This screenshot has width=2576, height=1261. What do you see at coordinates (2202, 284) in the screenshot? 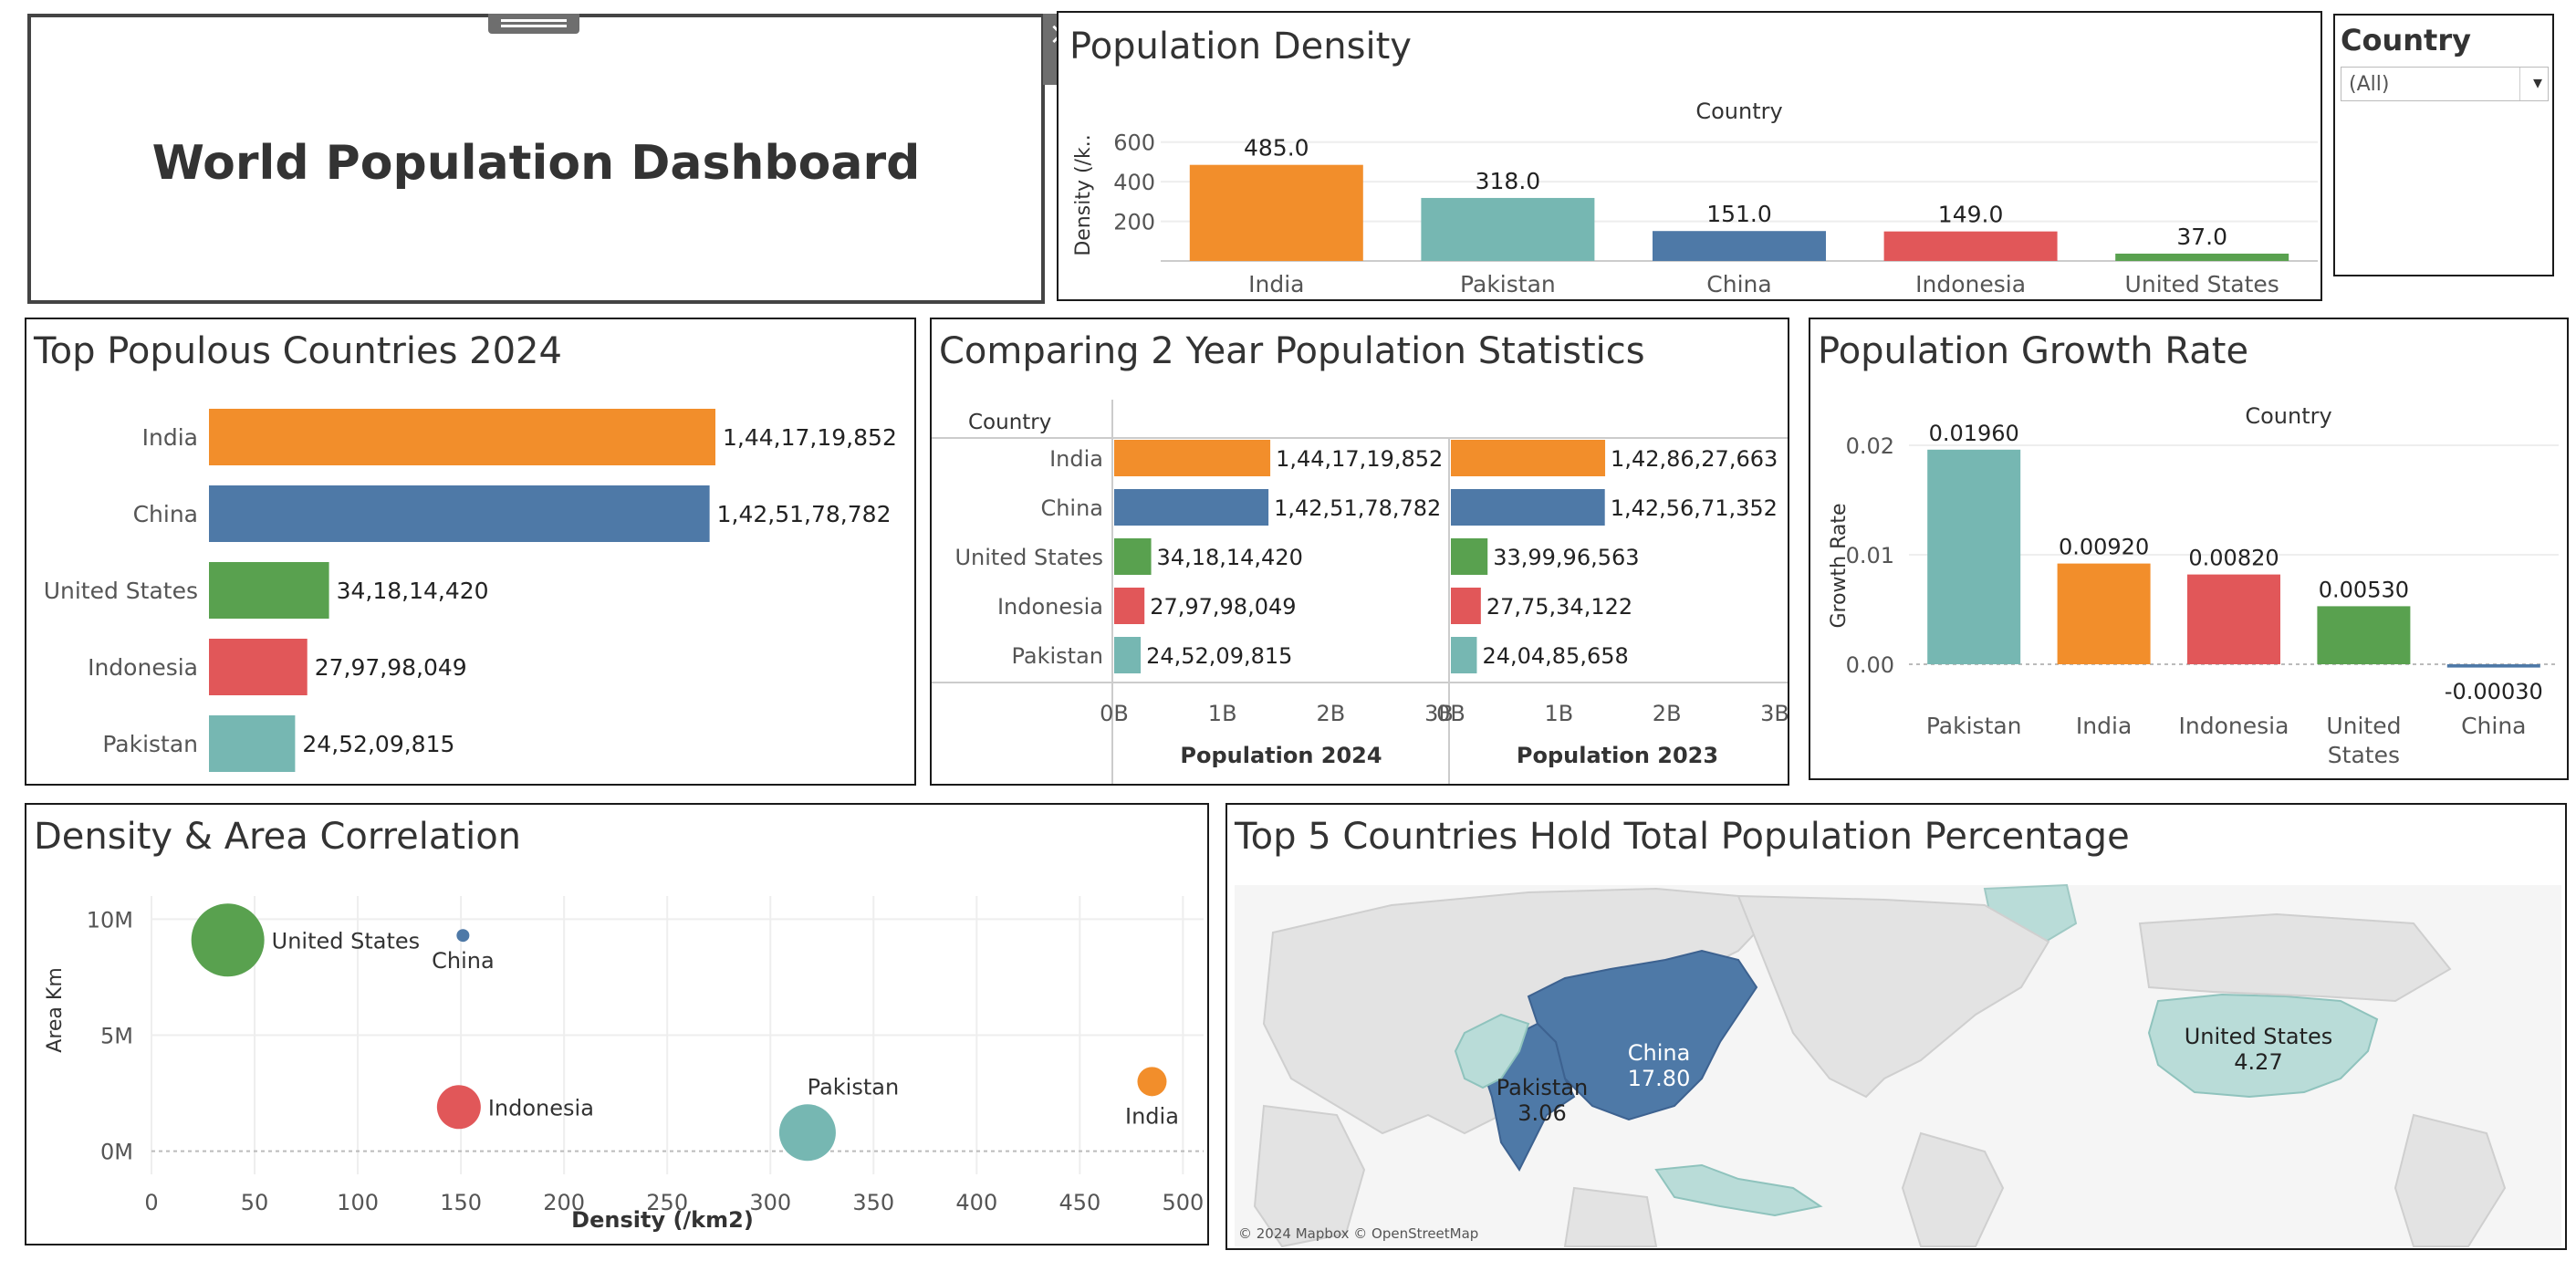
I see `x-tick-label-united-states: United States` at bounding box center [2202, 284].